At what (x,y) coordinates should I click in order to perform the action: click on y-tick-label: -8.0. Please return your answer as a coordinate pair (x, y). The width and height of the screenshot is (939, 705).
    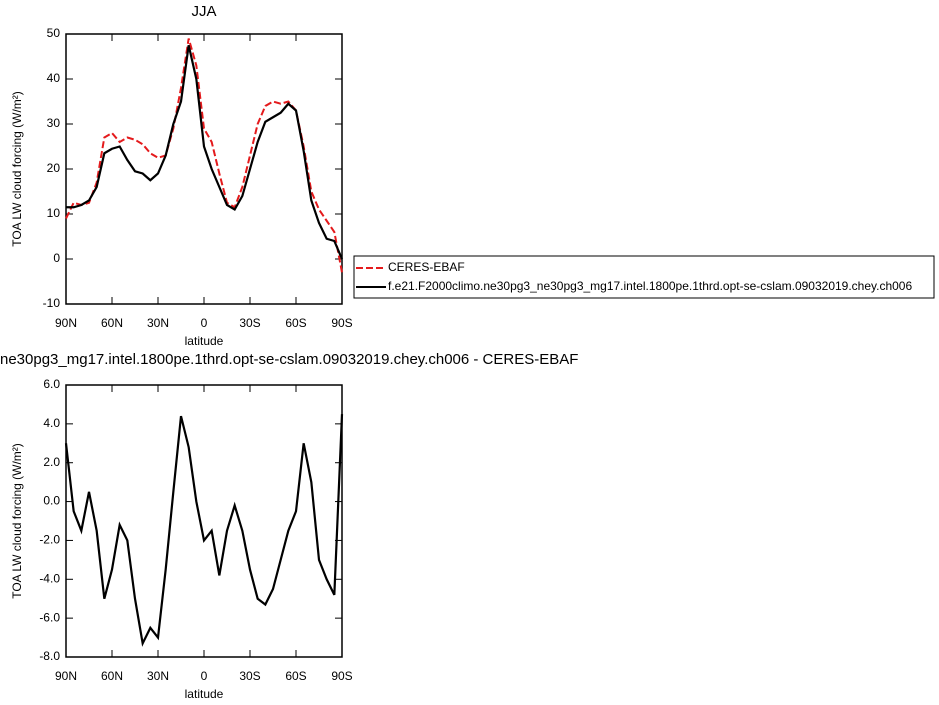
    Looking at the image, I should click on (49, 656).